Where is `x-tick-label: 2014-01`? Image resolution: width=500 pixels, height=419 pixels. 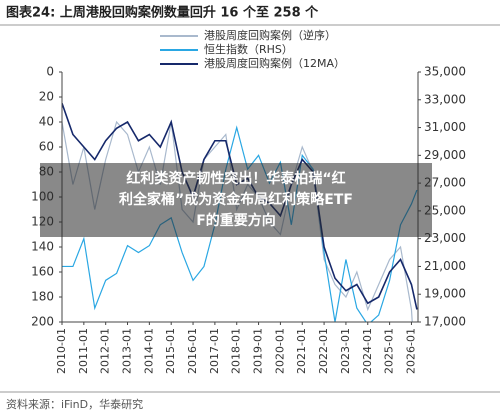
x-tick-label: 2014-01 is located at coordinates (148, 351).